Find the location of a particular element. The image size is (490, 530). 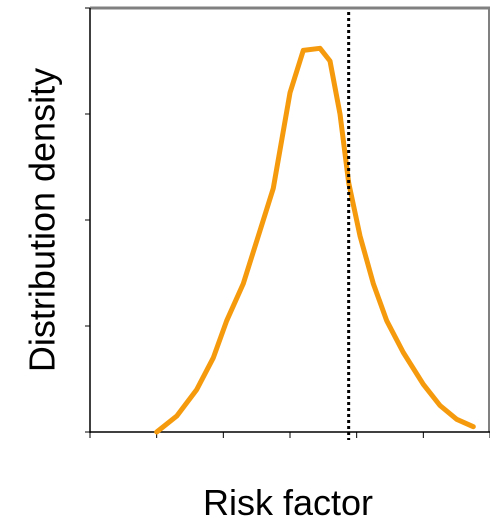

x-axis-label: Risk factor is located at coordinates (288, 502).